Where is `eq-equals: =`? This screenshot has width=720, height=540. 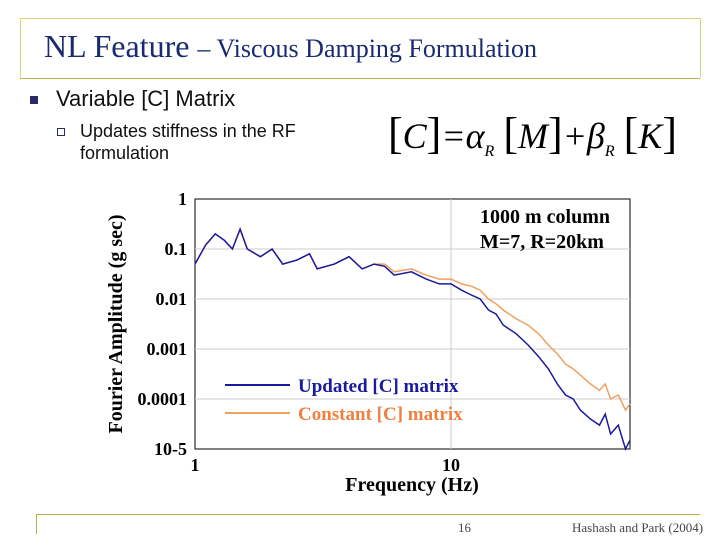 eq-equals: = is located at coordinates (453, 136).